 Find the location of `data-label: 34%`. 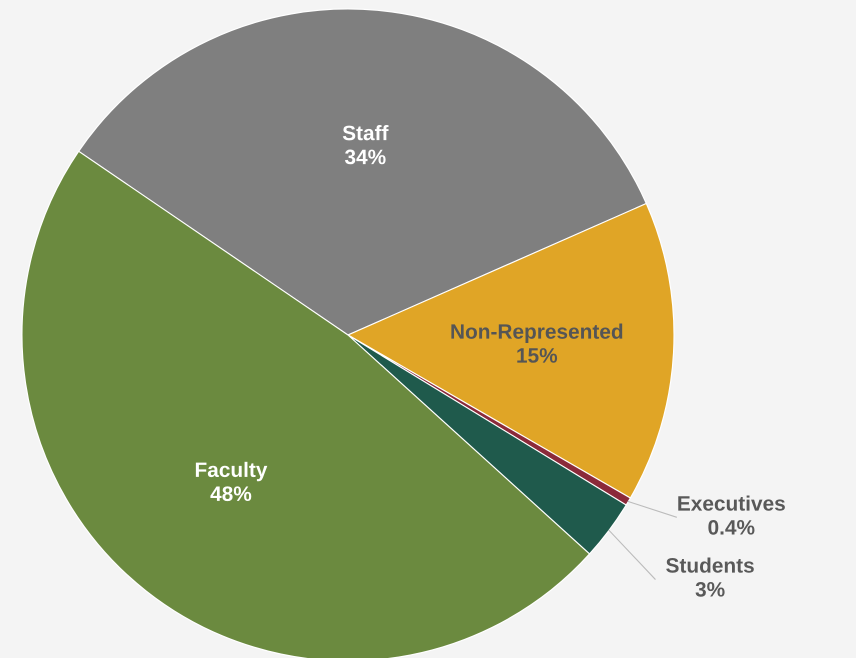

data-label: 34% is located at coordinates (365, 157).